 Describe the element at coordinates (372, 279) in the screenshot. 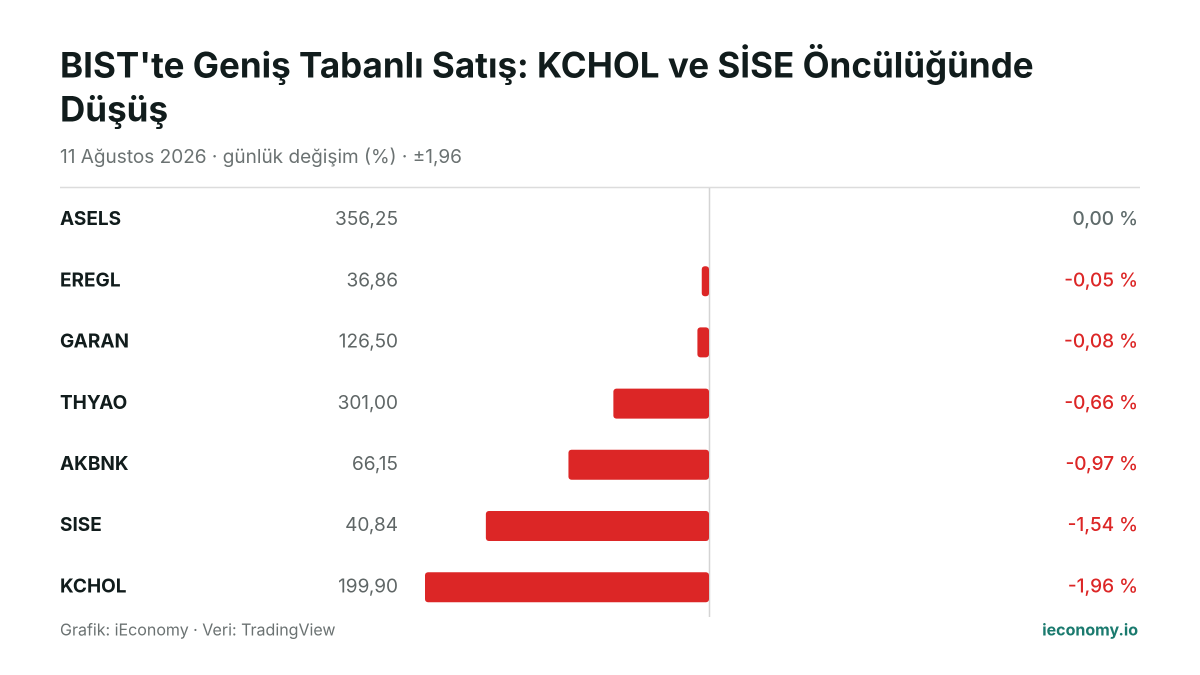

I see `price: 36,86` at that location.